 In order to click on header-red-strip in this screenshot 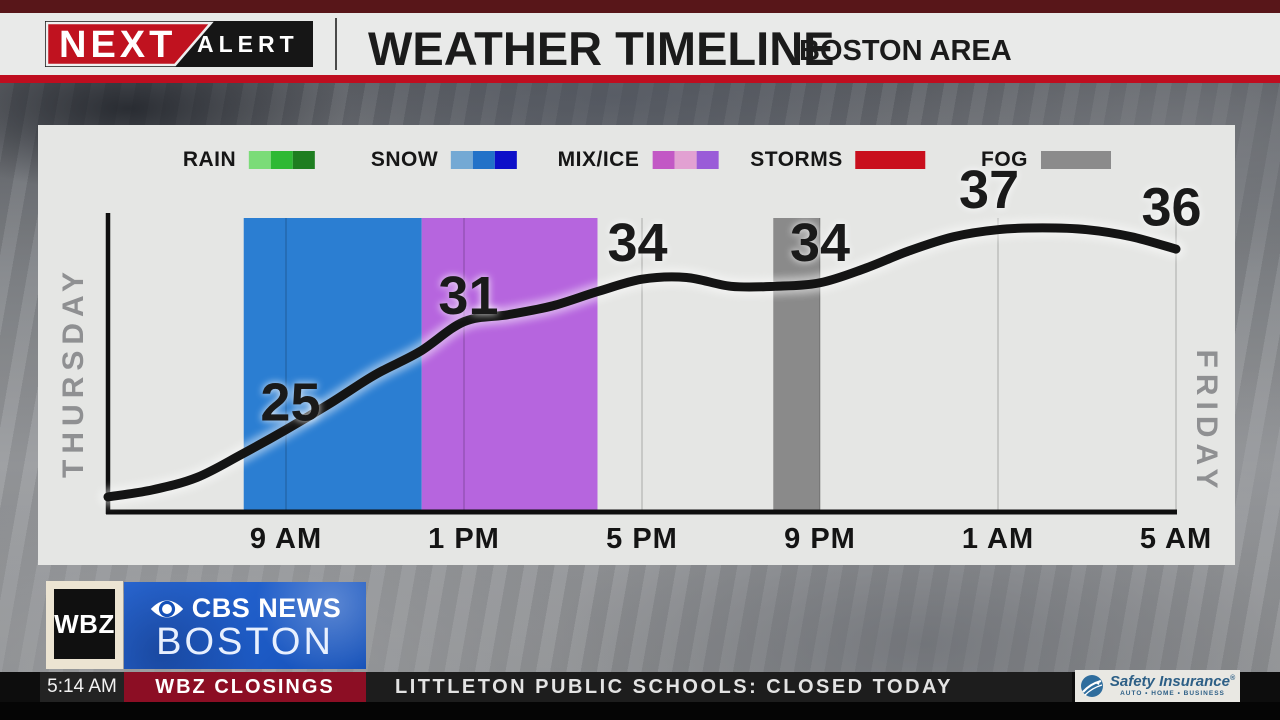, I will do `click(640, 79)`.